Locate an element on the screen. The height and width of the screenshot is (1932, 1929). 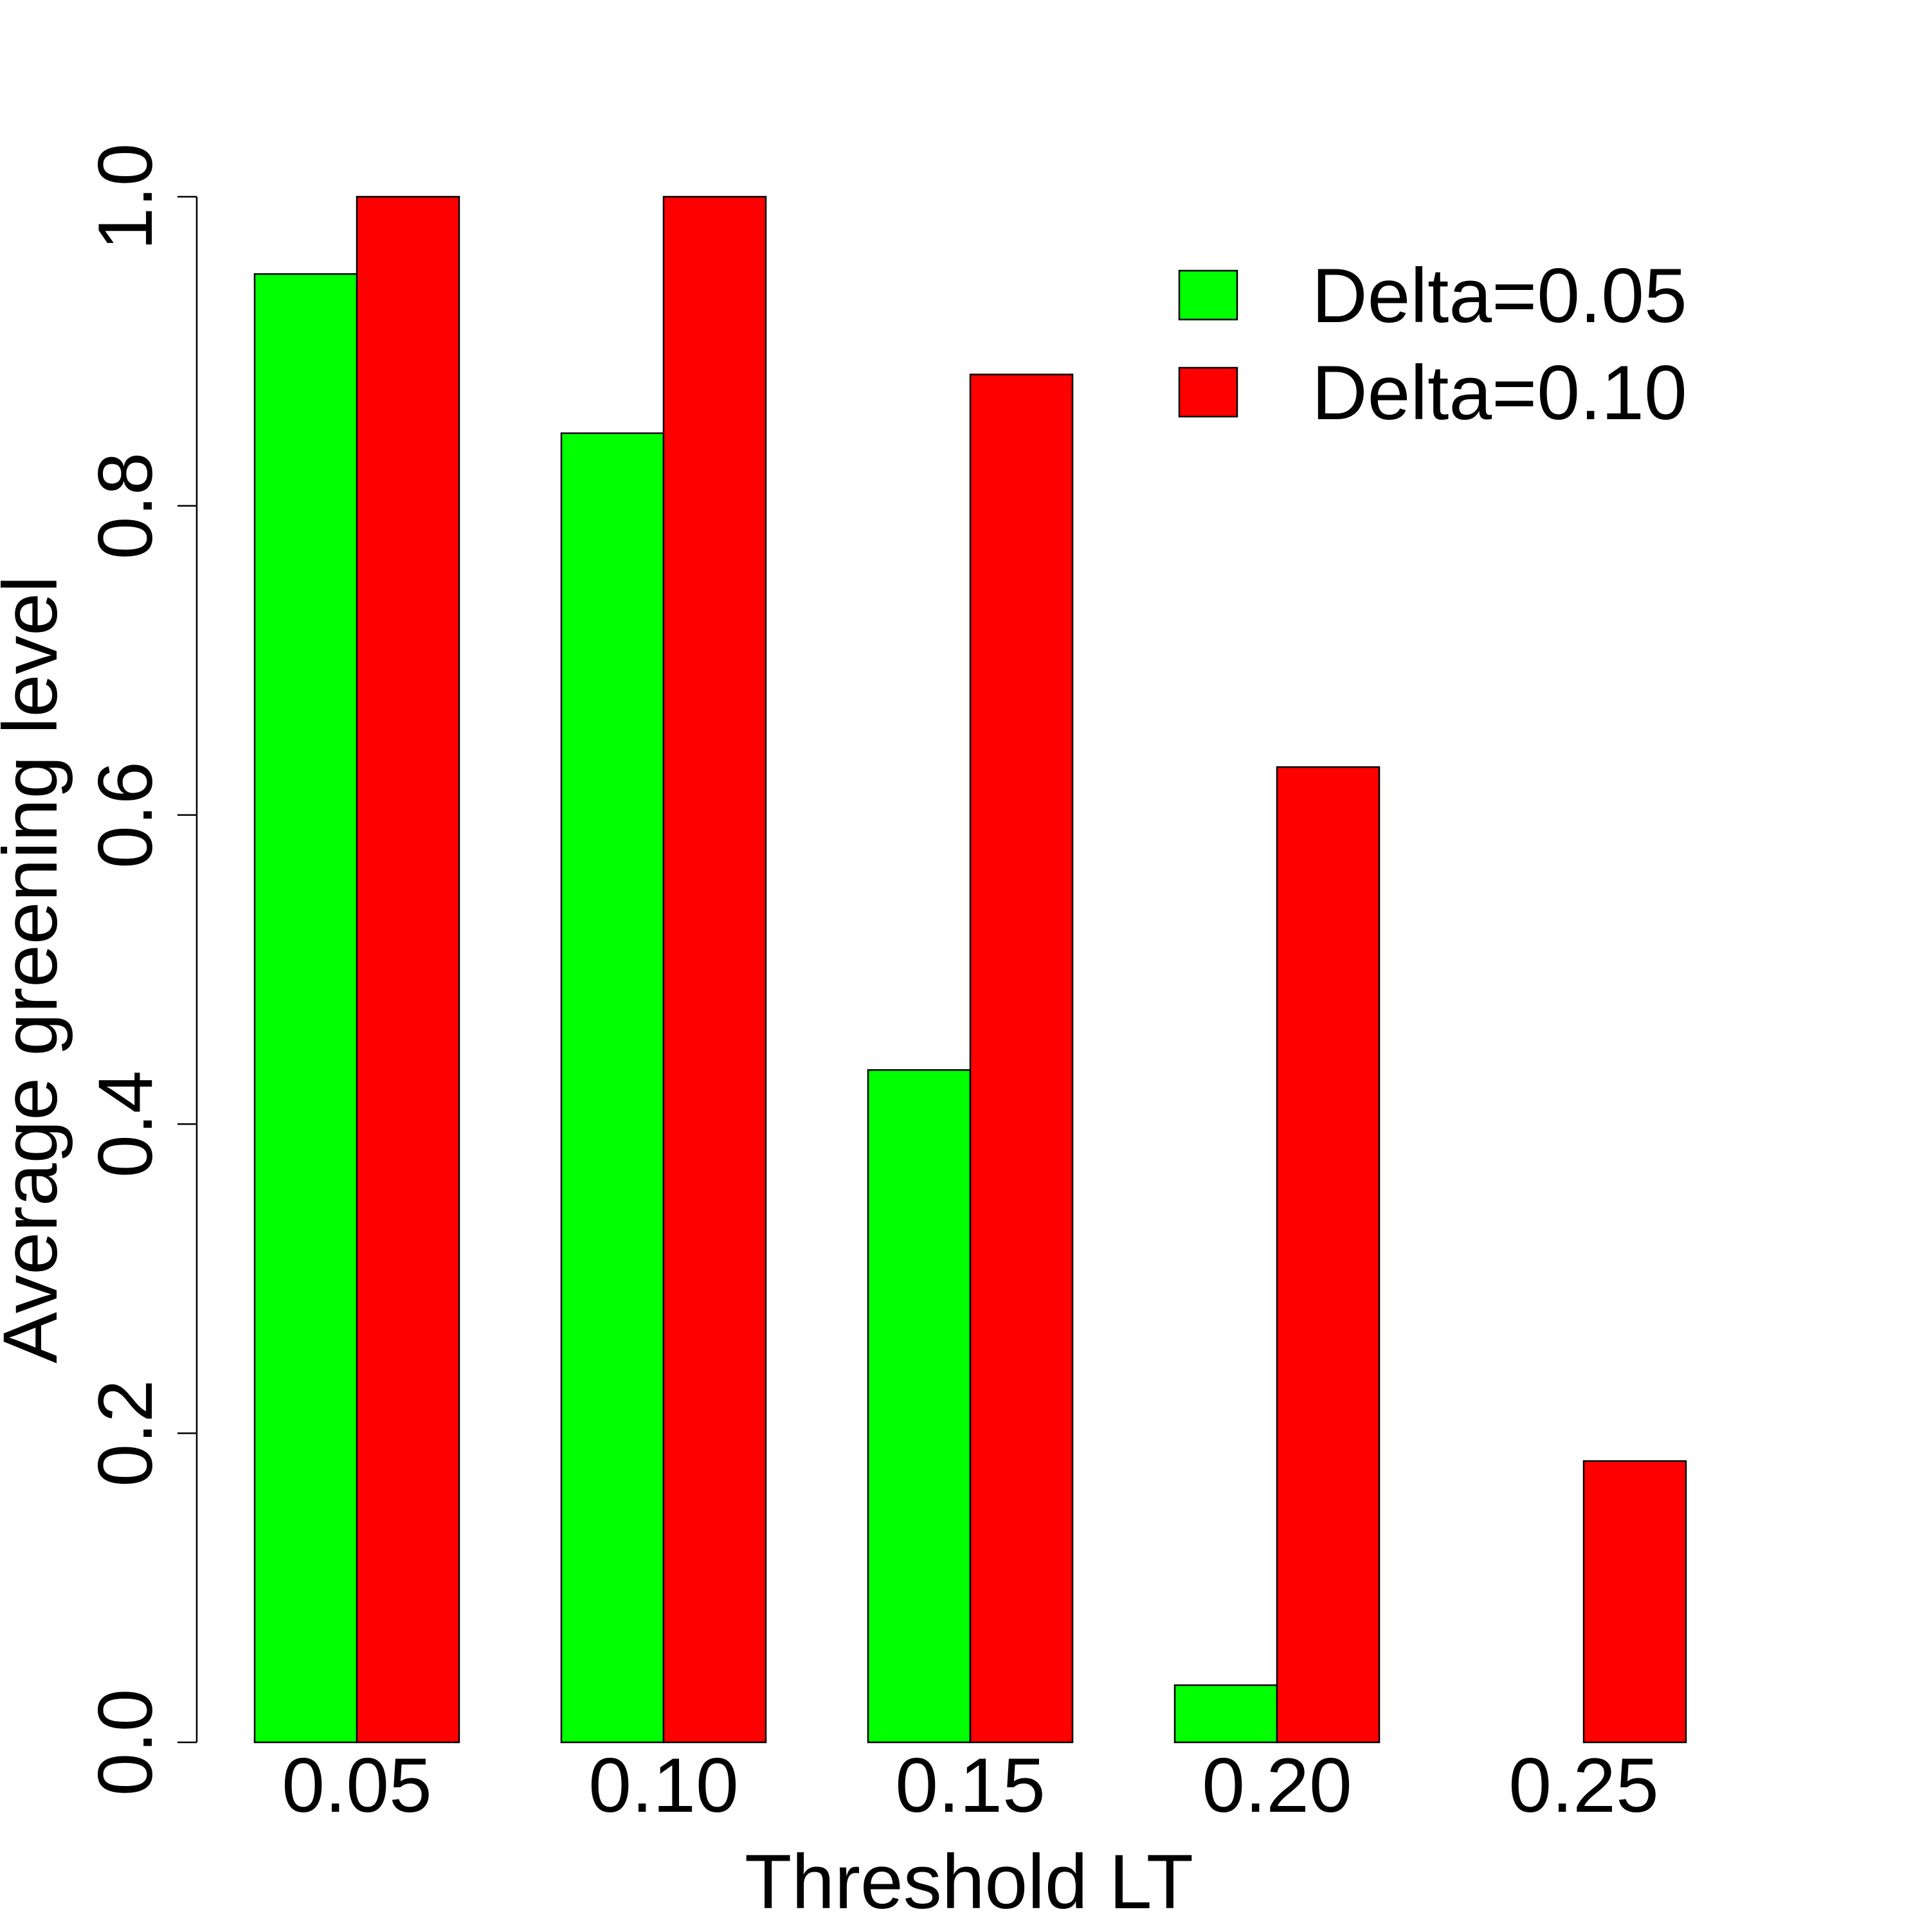
y-tick-label: 1.0 is located at coordinates (125, 197).